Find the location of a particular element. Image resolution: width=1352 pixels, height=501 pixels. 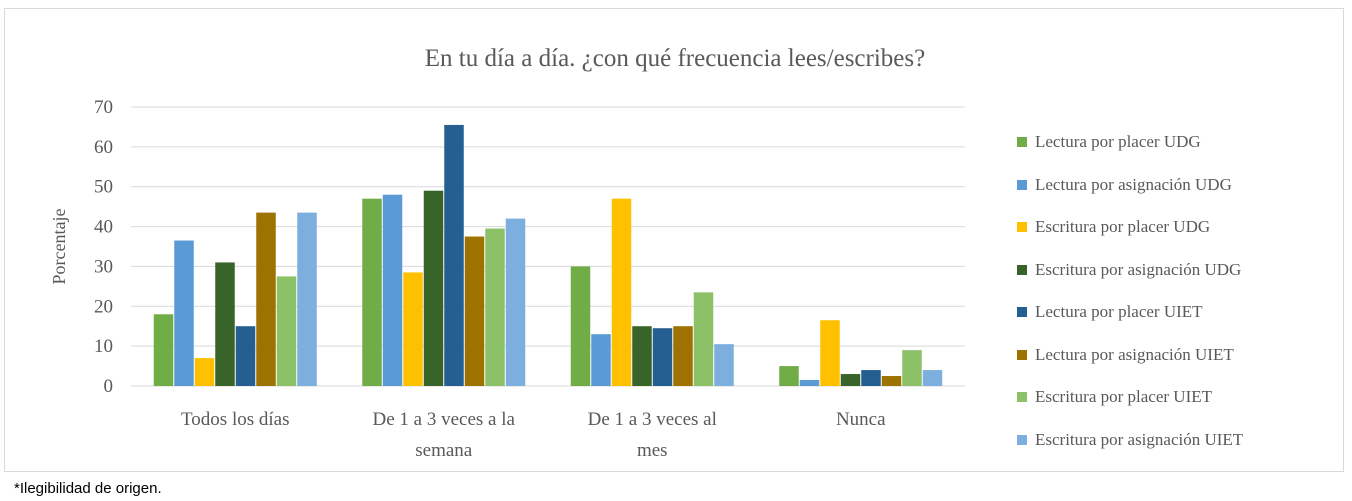

y-tick-label: 0 is located at coordinates (109, 386).